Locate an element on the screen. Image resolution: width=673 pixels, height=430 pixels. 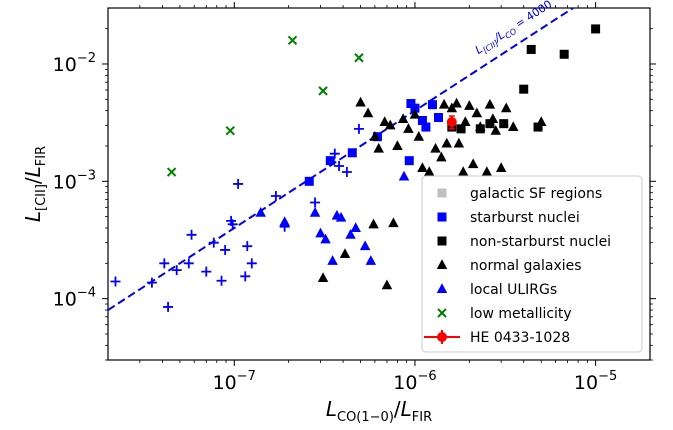
legend-label: normal galaxies is located at coordinates (526, 266).